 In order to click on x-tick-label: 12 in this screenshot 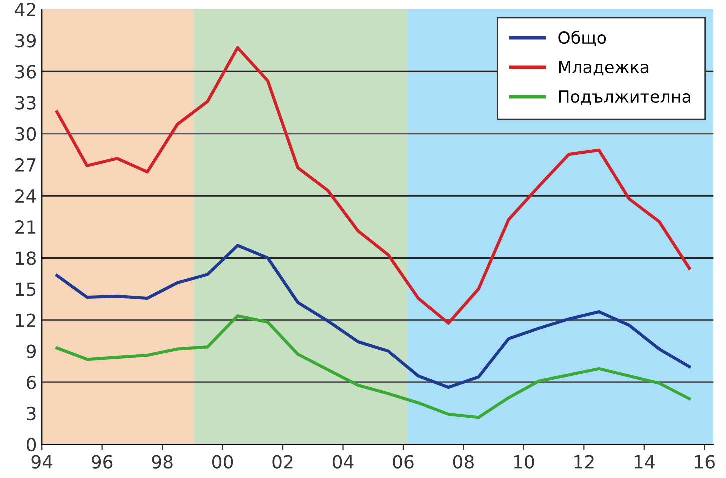, I will do `click(584, 462)`.